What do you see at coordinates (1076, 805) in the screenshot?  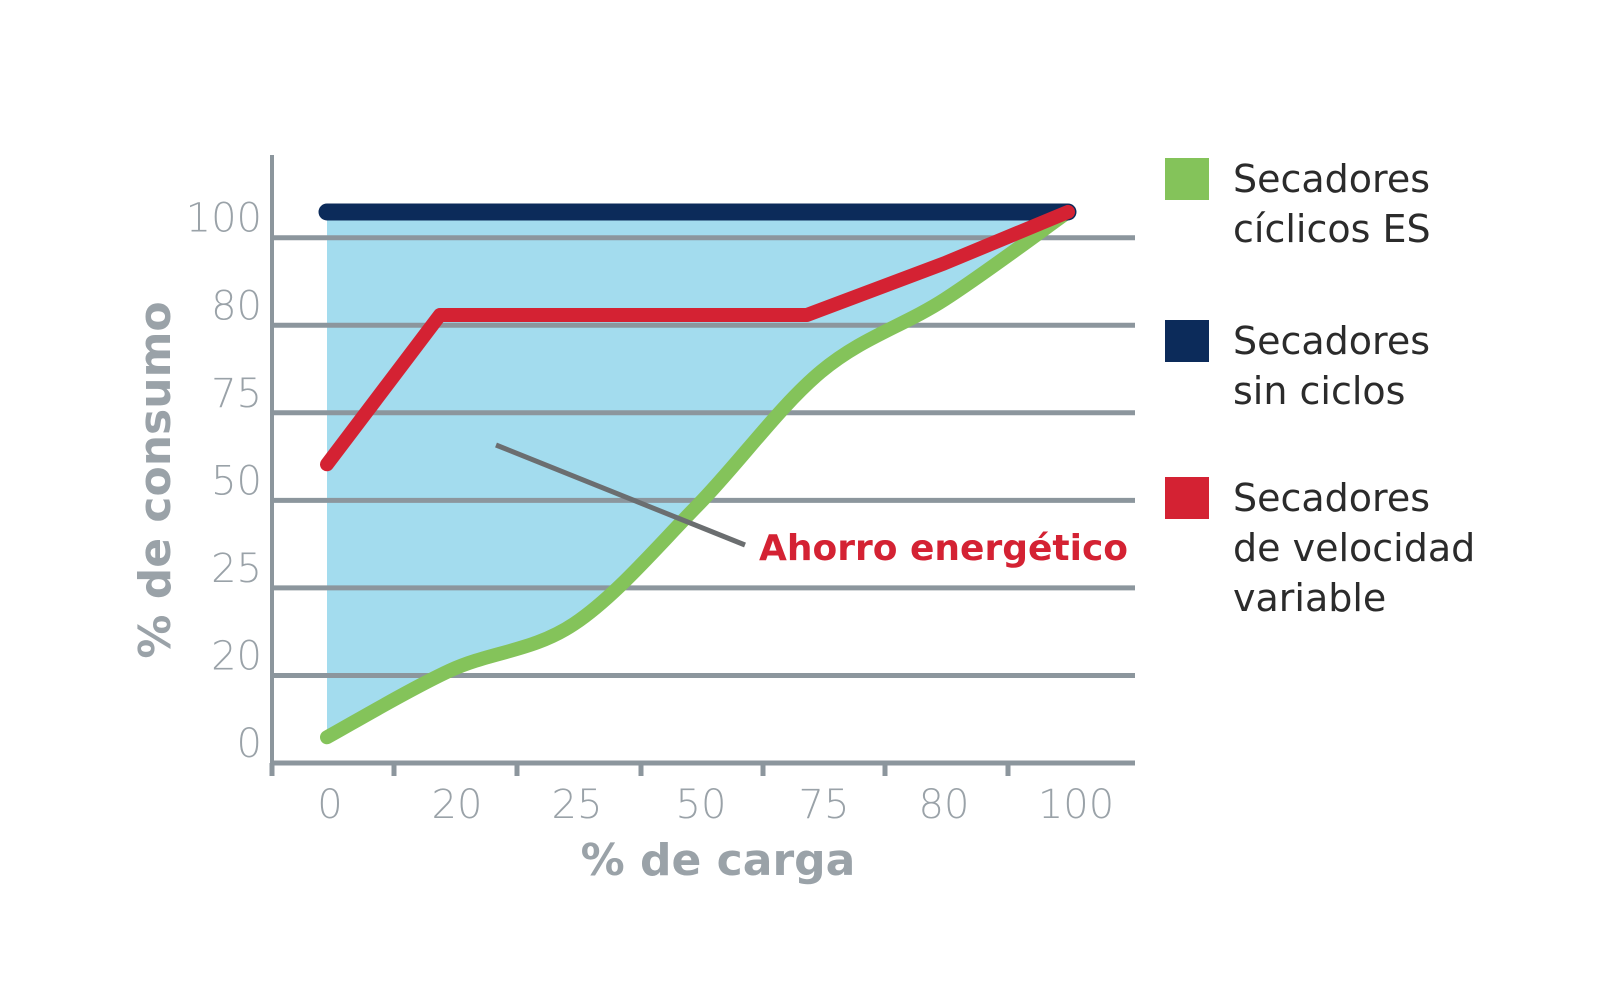 I see `x-tick-label: 100` at bounding box center [1076, 805].